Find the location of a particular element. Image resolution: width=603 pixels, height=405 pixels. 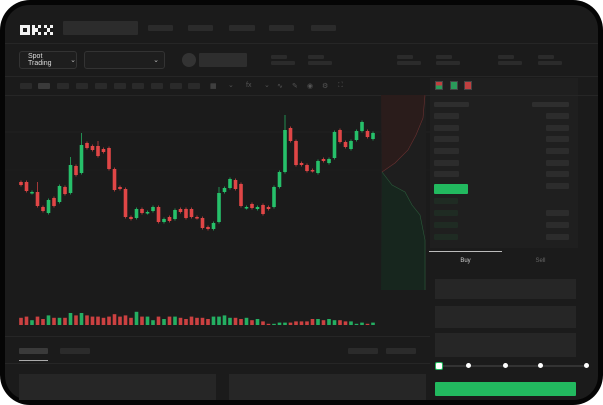

tab-open-orders is located at coordinates (33, 351).